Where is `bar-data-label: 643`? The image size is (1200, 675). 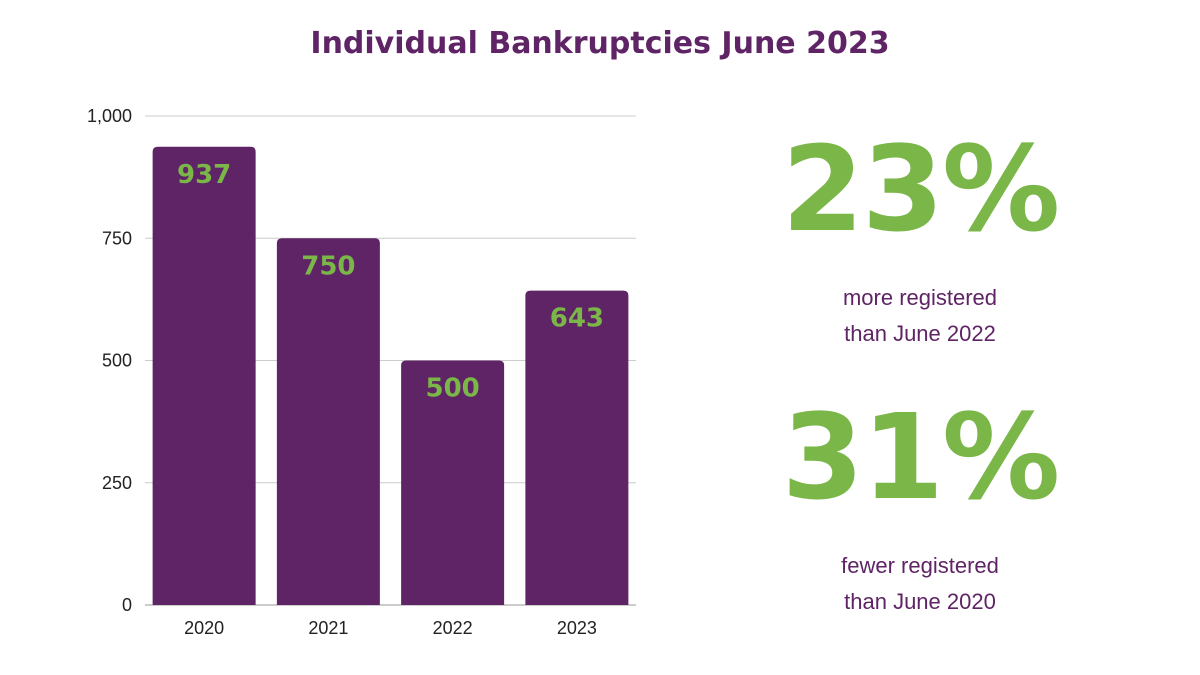 bar-data-label: 643 is located at coordinates (577, 319).